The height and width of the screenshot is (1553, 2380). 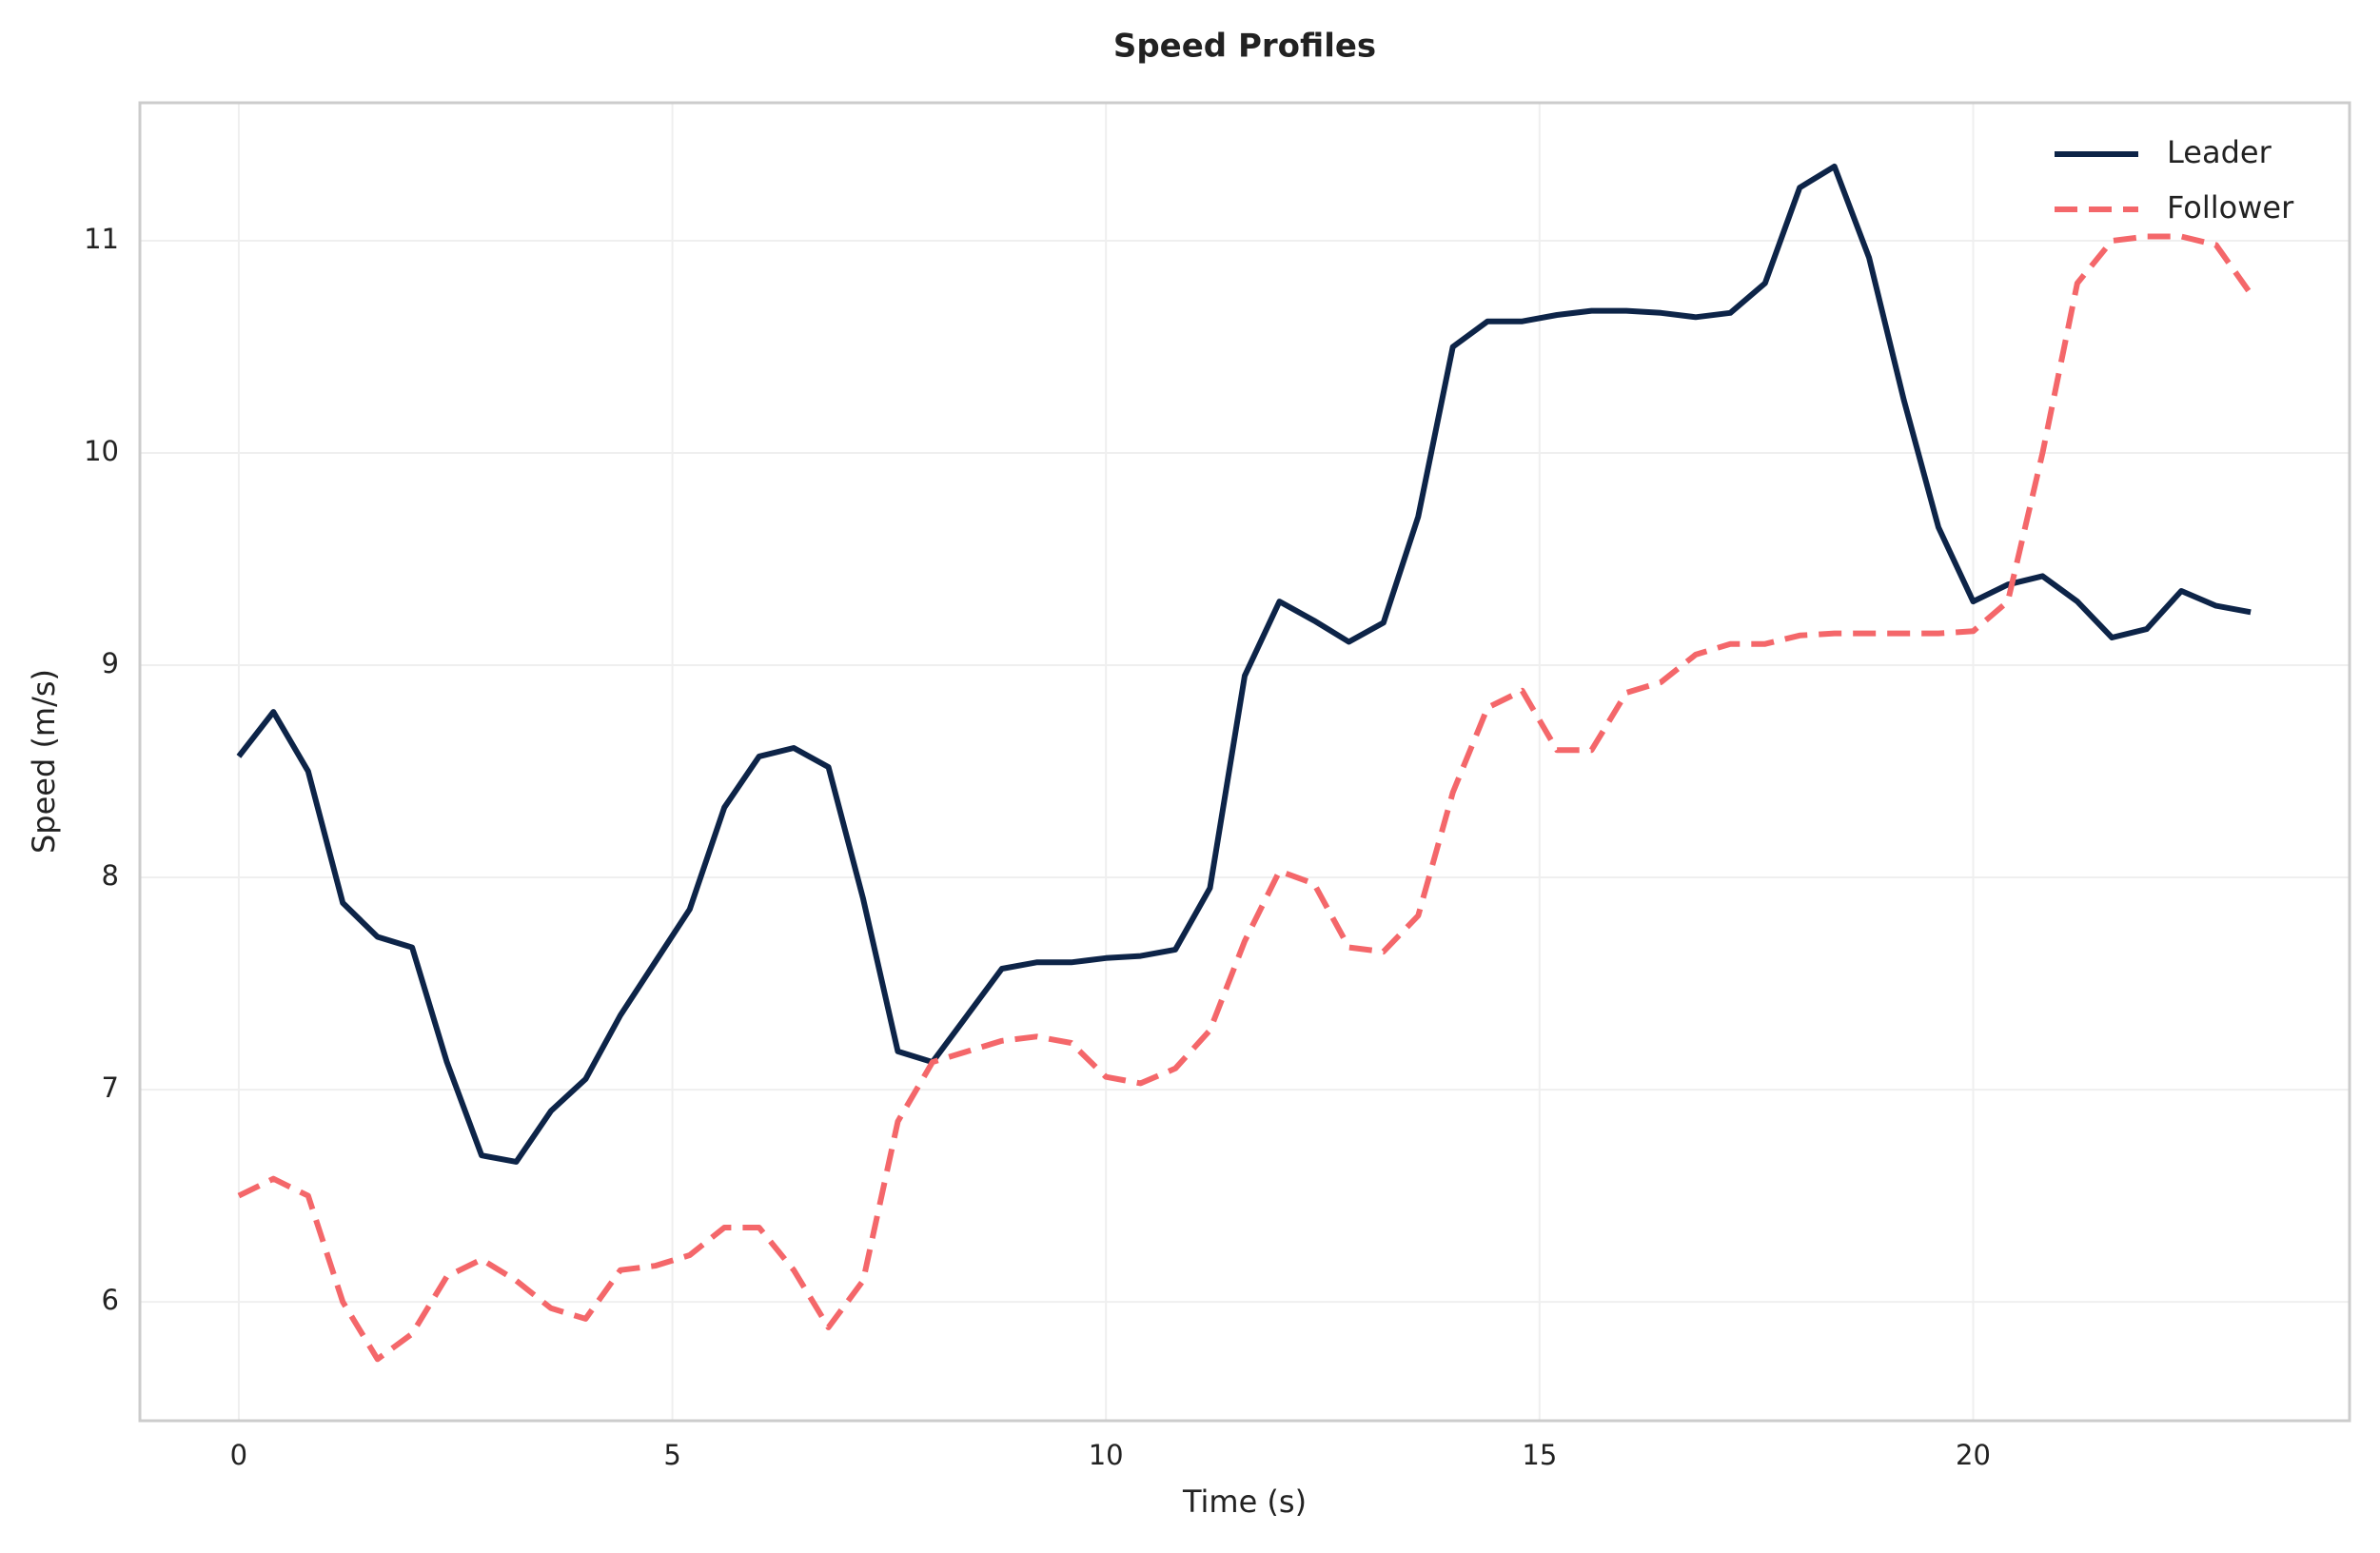 I want to click on x-tick-label: 5, so click(x=671, y=1455).